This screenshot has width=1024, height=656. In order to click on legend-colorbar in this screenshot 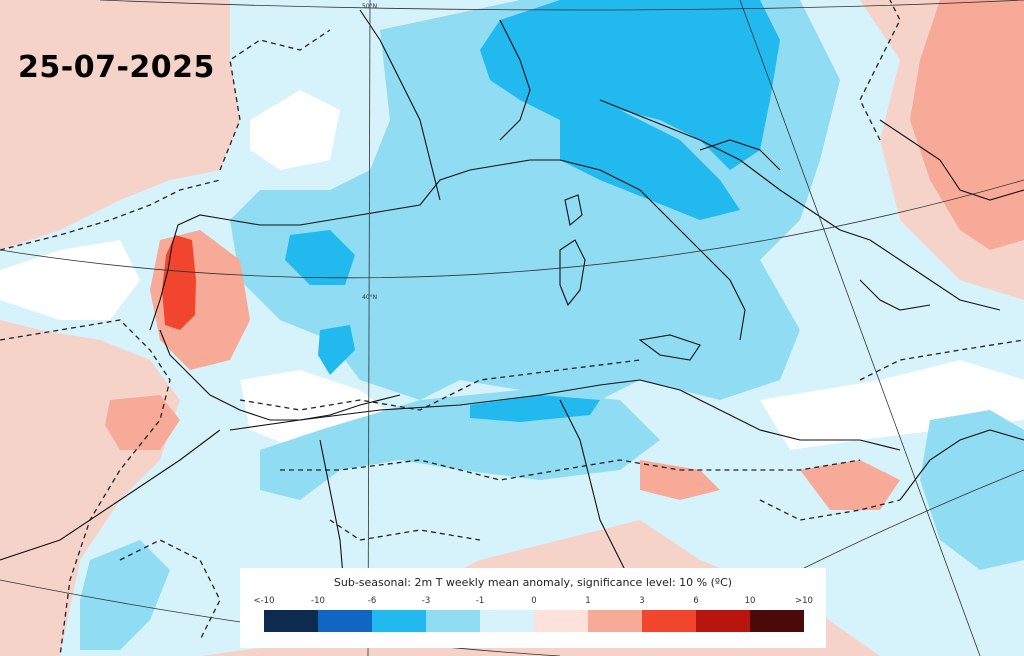, I will do `click(534, 621)`.